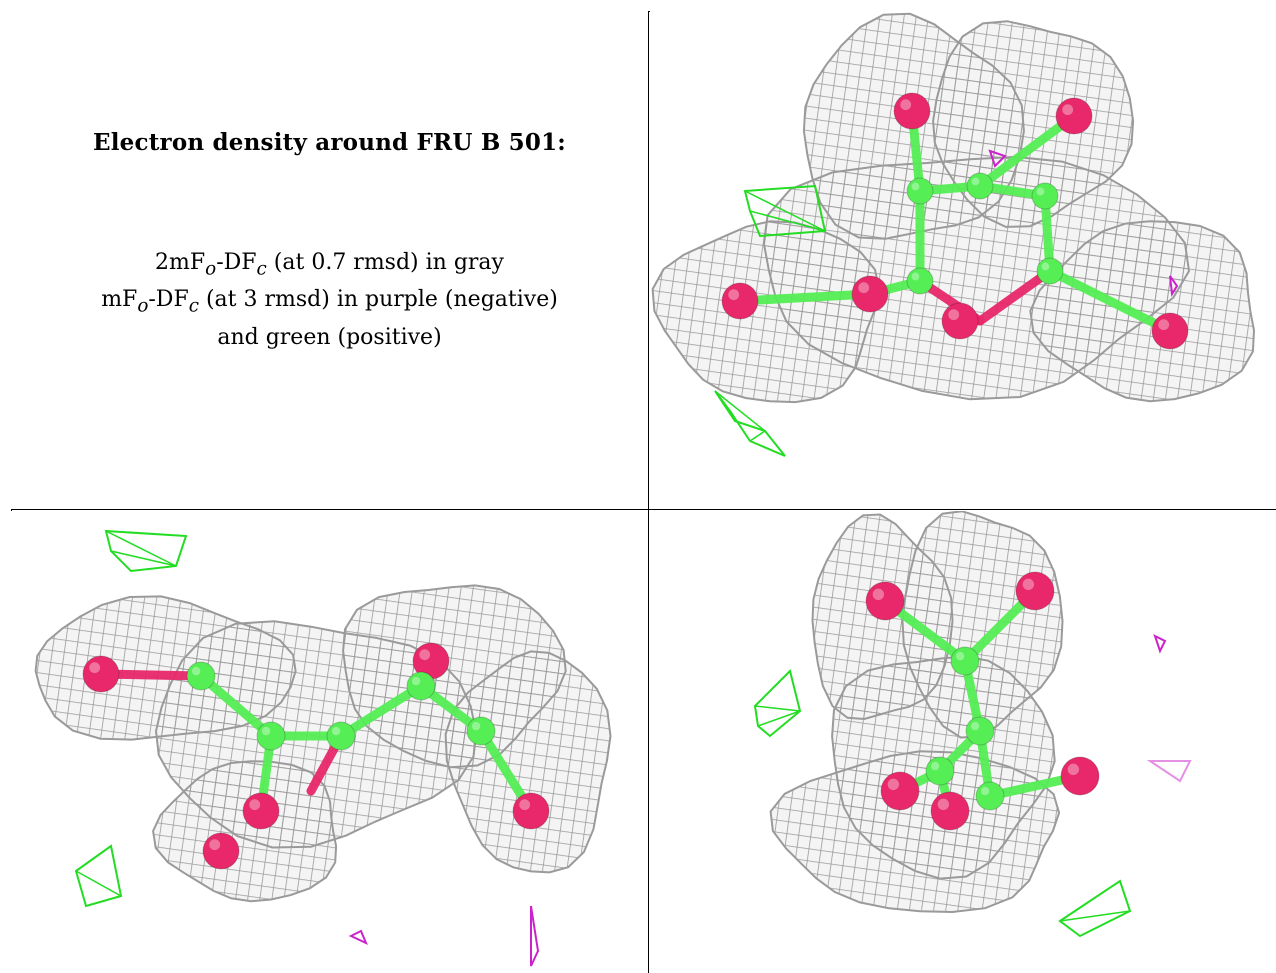  I want to click on legend-2fofc: 2mFo-DFc (at 0.7 rmsd) in gray, so click(329, 265).